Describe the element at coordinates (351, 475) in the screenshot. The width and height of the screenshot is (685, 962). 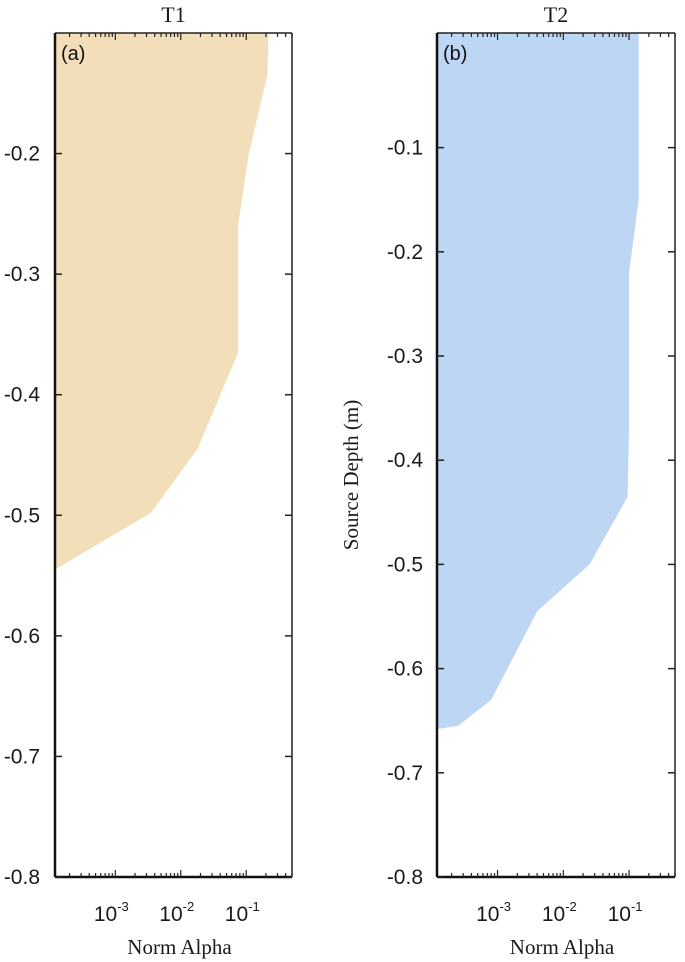
I see `y-axis-label: Source Depth (m)` at that location.